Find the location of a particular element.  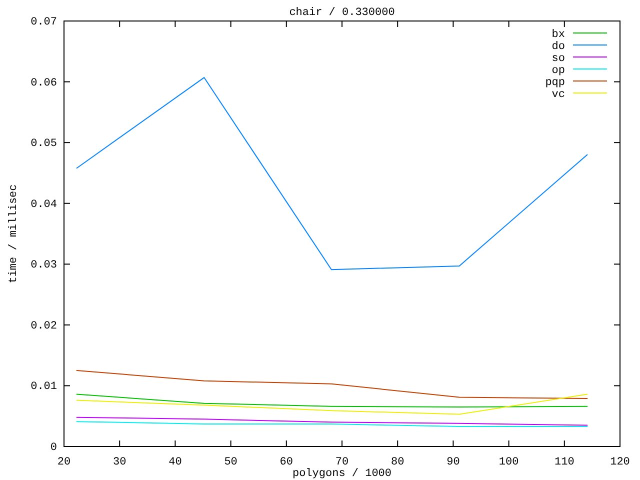

chart-title: chair / 0.330000 is located at coordinates (342, 13).